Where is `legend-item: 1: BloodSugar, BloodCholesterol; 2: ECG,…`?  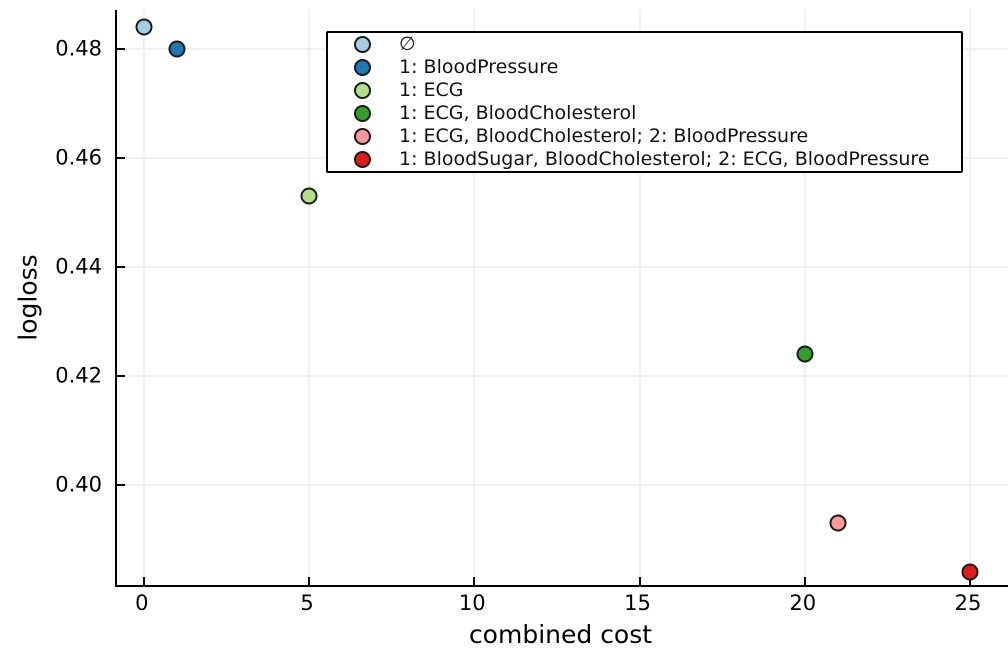
legend-item: 1: BloodSugar, BloodCholesterol; 2: ECG,… is located at coordinates (657, 159).